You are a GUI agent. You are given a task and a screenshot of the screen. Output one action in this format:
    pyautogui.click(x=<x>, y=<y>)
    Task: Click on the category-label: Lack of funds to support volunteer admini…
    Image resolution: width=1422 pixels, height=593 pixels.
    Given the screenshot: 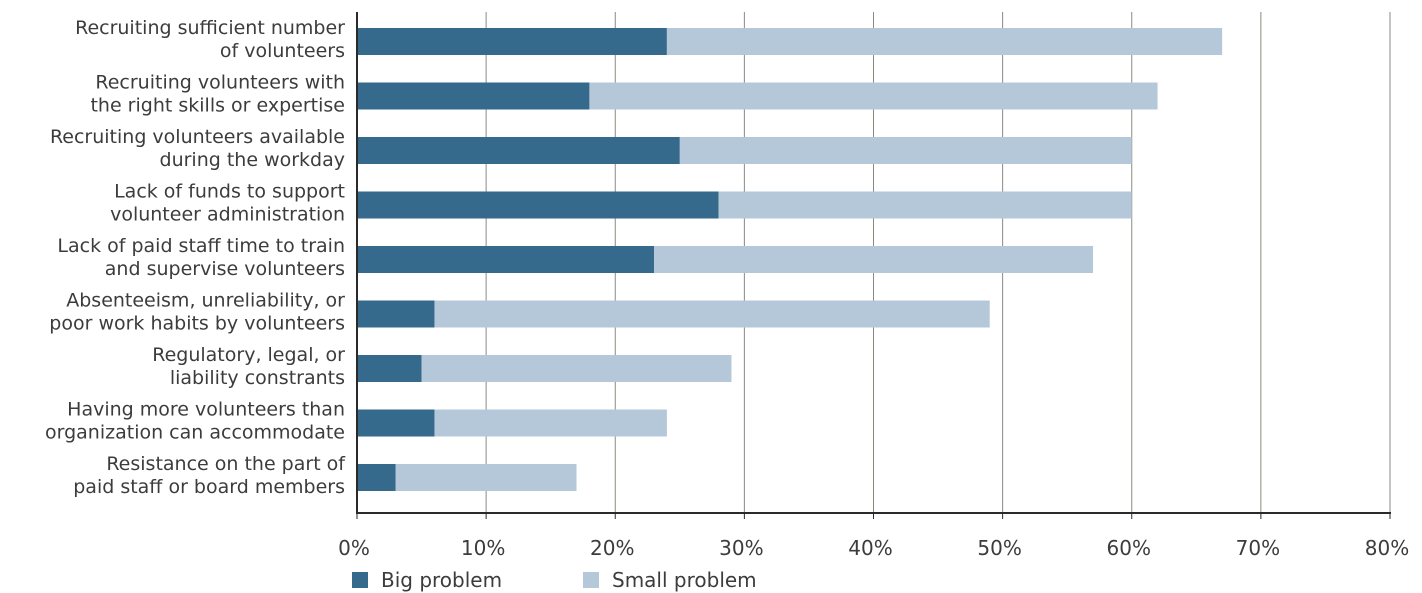 What is the action you would take?
    pyautogui.click(x=227, y=203)
    